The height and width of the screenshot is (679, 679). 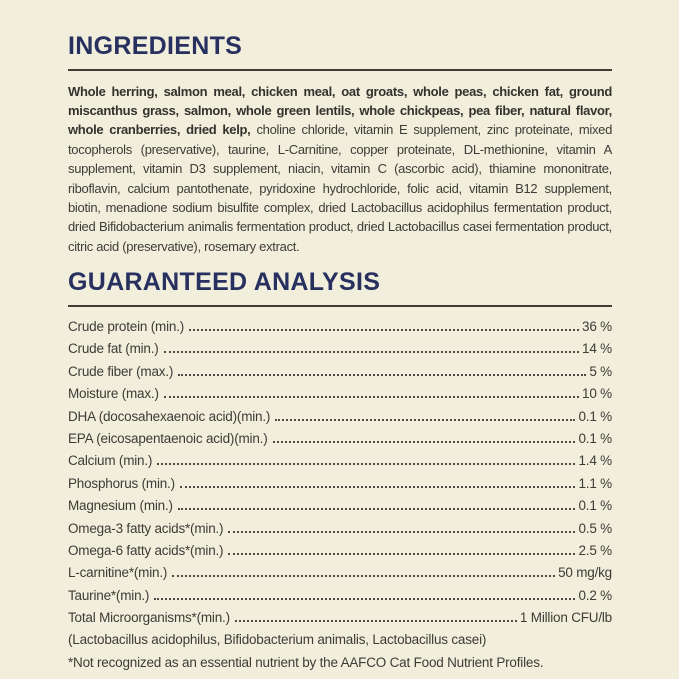 What do you see at coordinates (340, 480) in the screenshot?
I see `analysis-row-phosphorus: Phosphorus (min.) 1.1 %` at bounding box center [340, 480].